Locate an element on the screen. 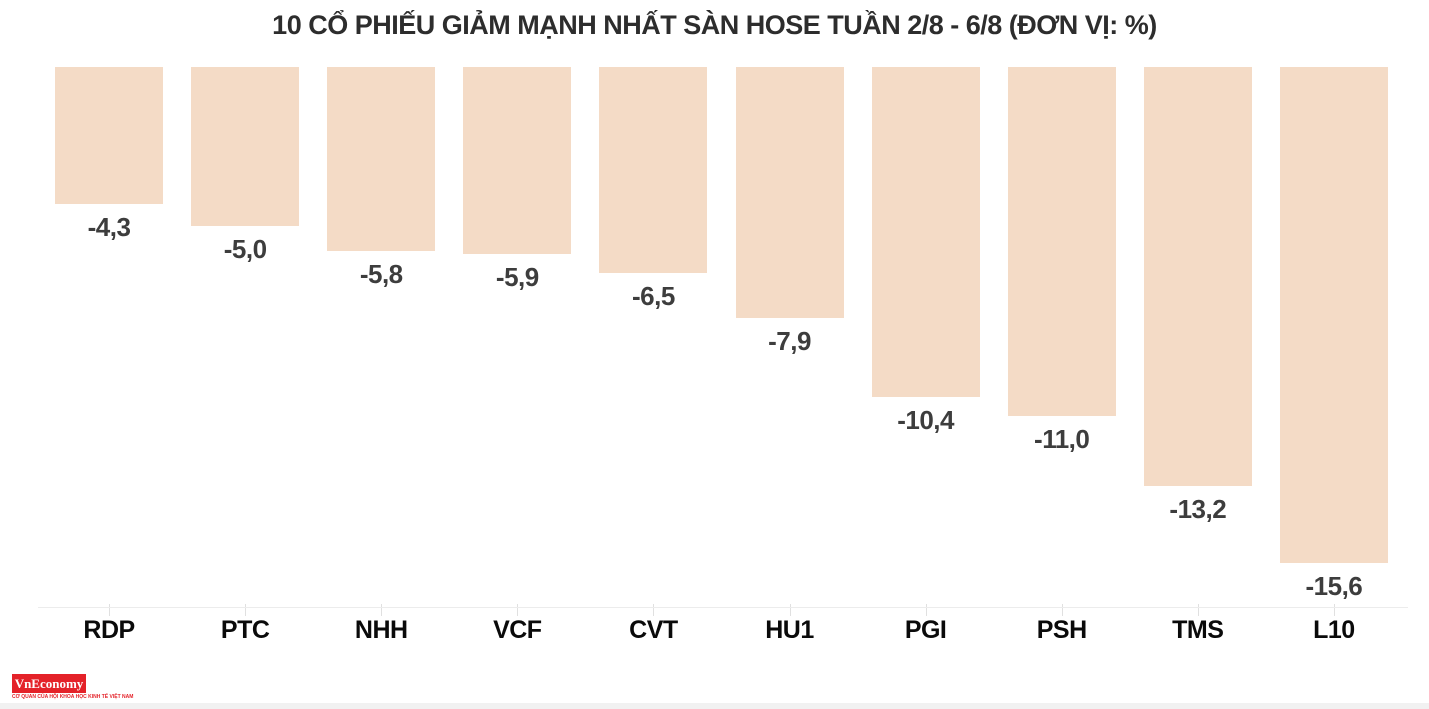 Image resolution: width=1429 pixels, height=709 pixels. category-label: PSH is located at coordinates (1061, 630).